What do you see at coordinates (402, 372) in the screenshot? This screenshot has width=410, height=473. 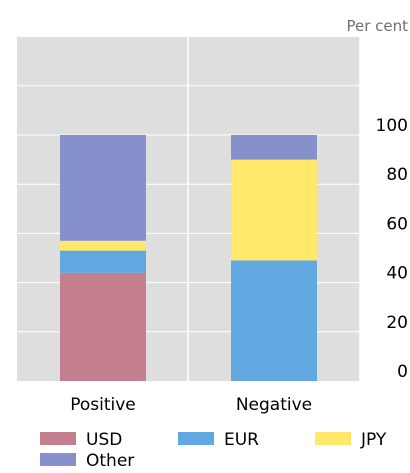 I see `y-tick-label: 0` at bounding box center [402, 372].